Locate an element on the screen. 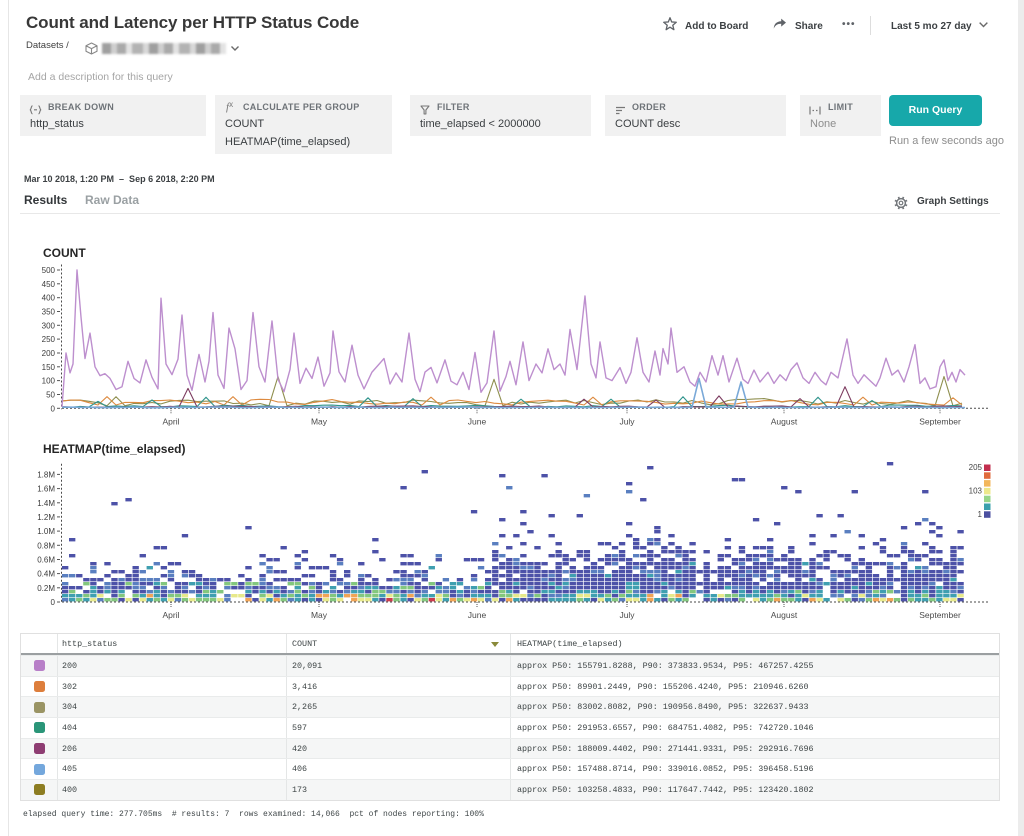  svg-text: 450 is located at coordinates (49, 284).